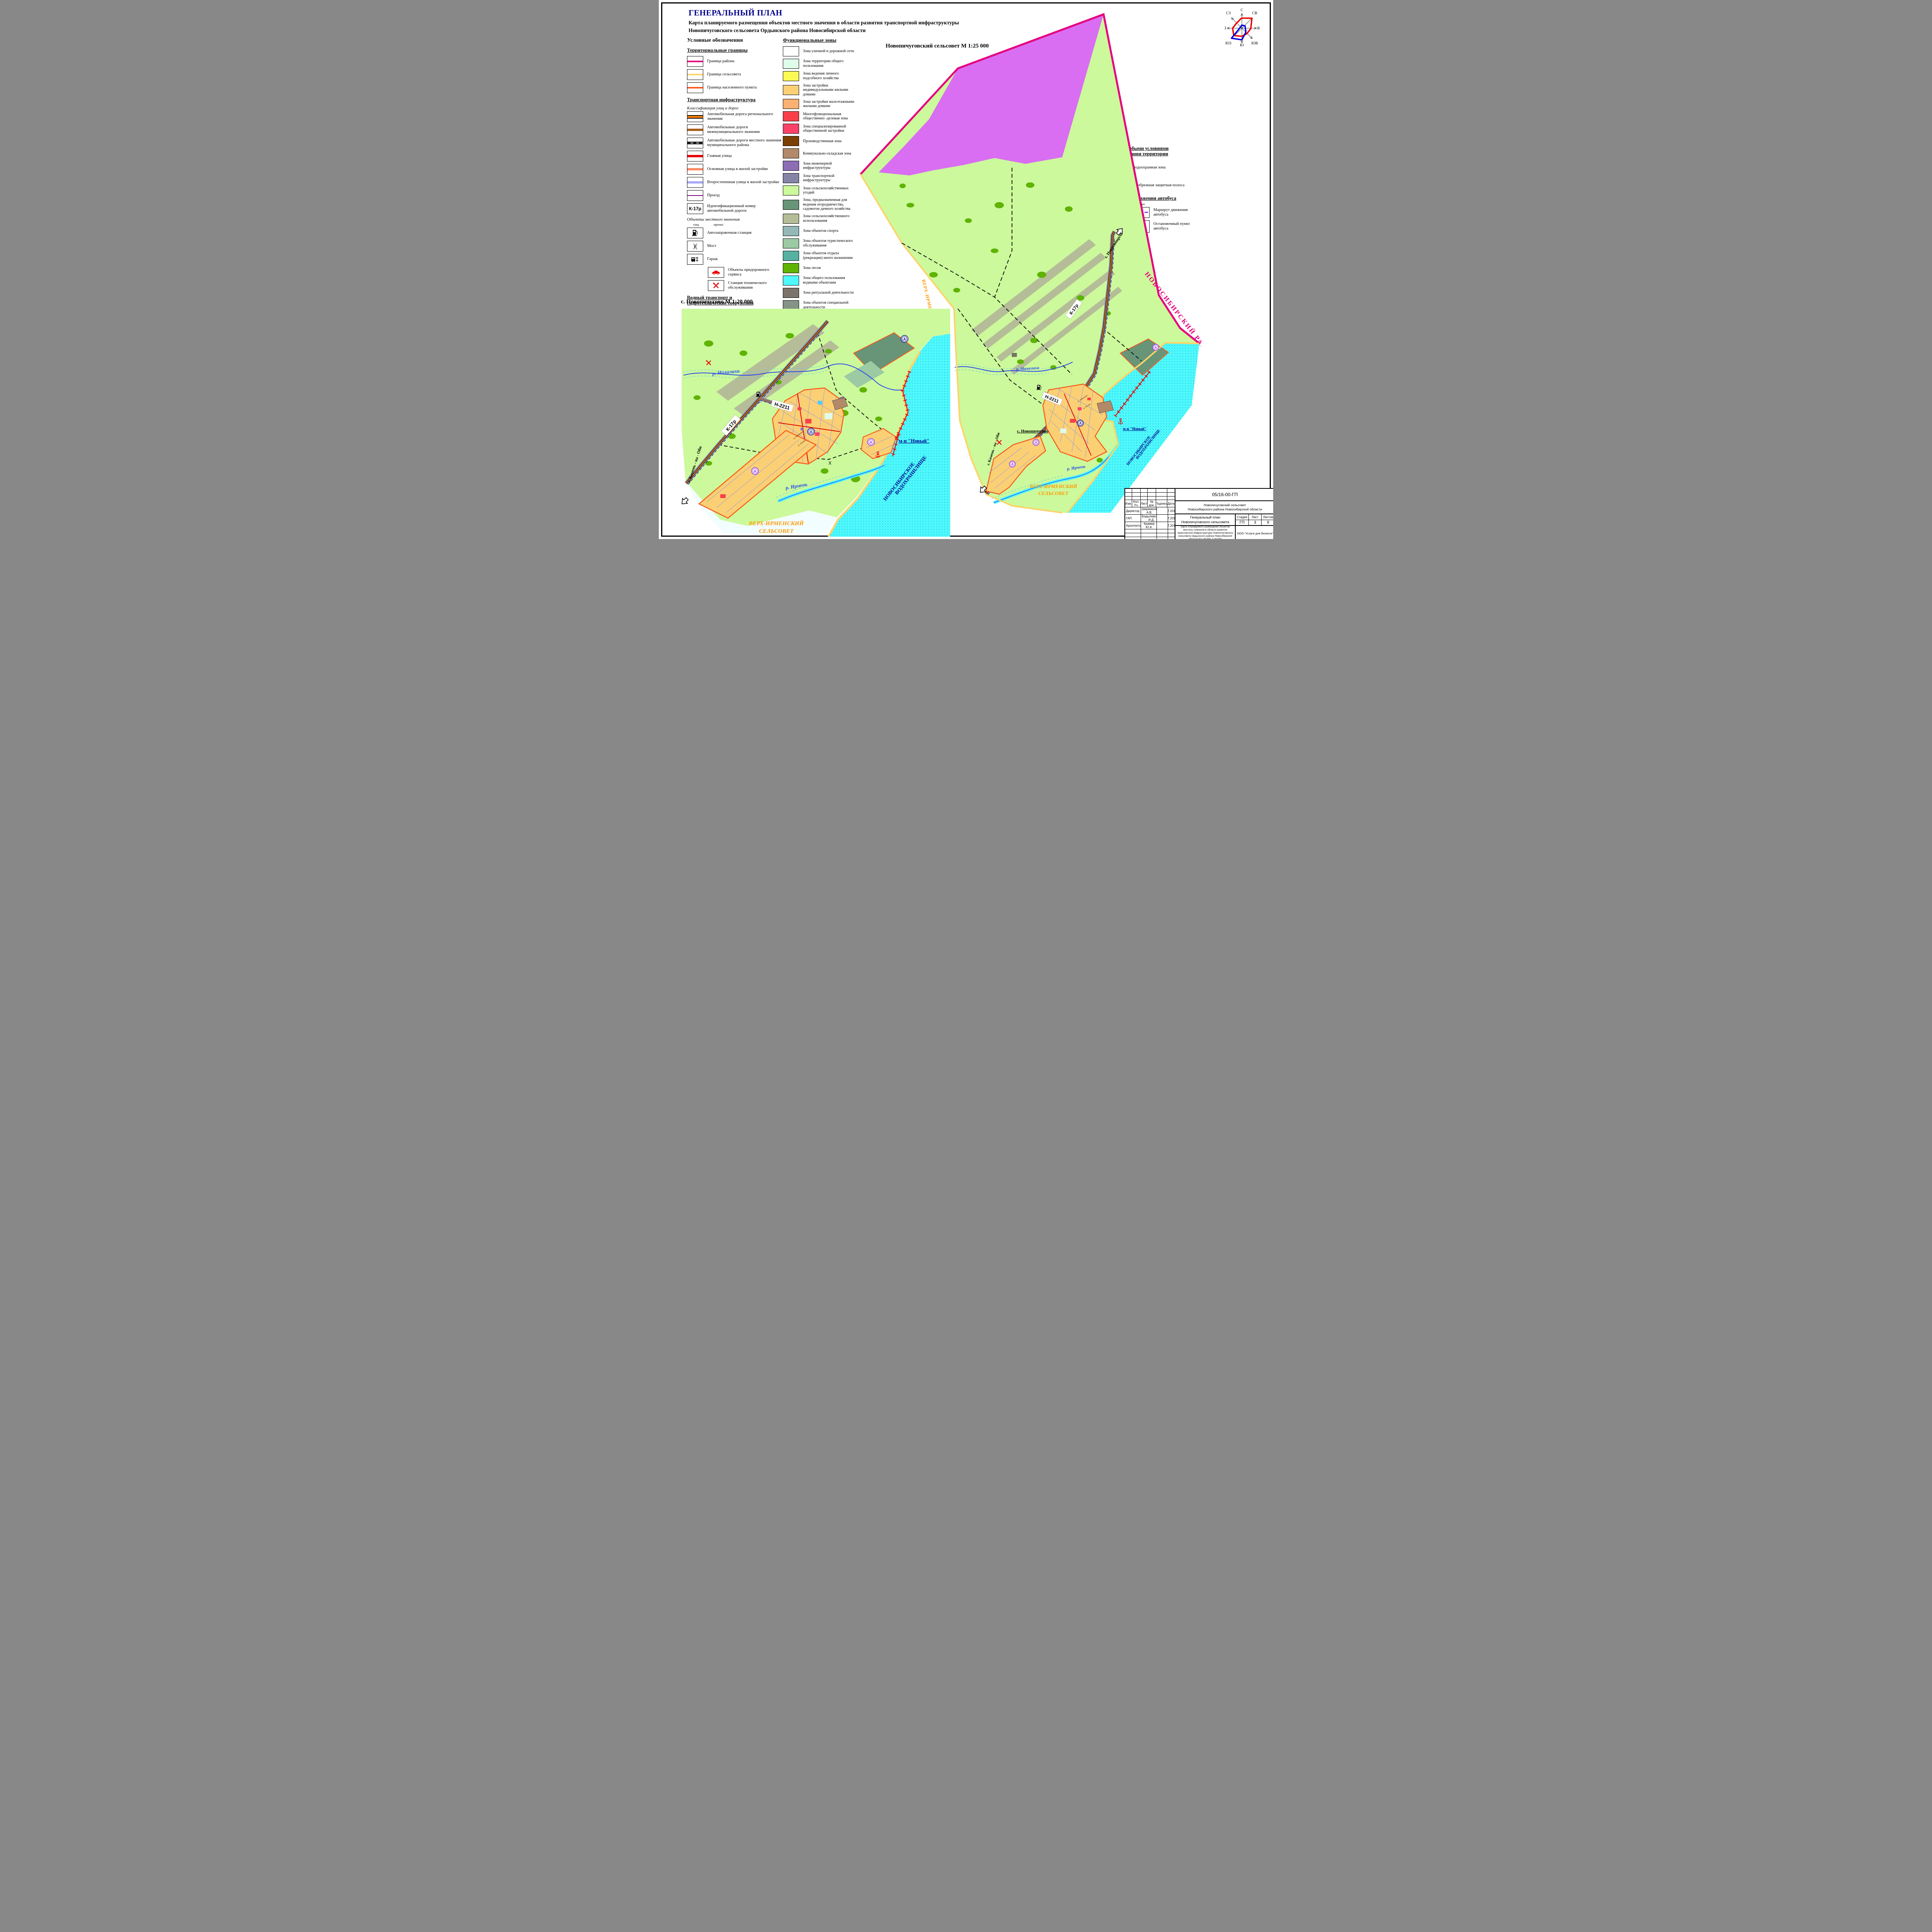 The height and width of the screenshot is (1932, 1932). What do you see at coordinates (758, 475) in the screenshot?
I see `settlement-strip-sw` at bounding box center [758, 475].